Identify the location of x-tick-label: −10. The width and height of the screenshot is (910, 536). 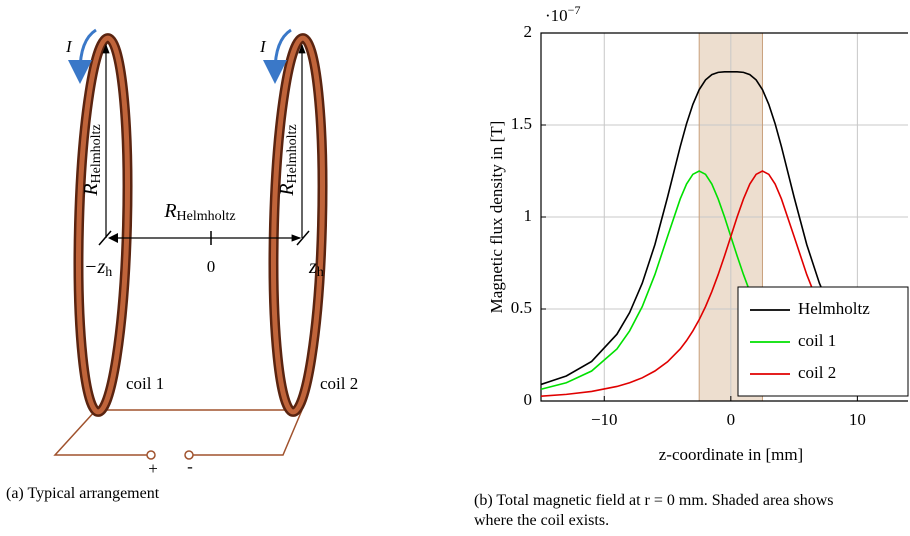
(604, 419).